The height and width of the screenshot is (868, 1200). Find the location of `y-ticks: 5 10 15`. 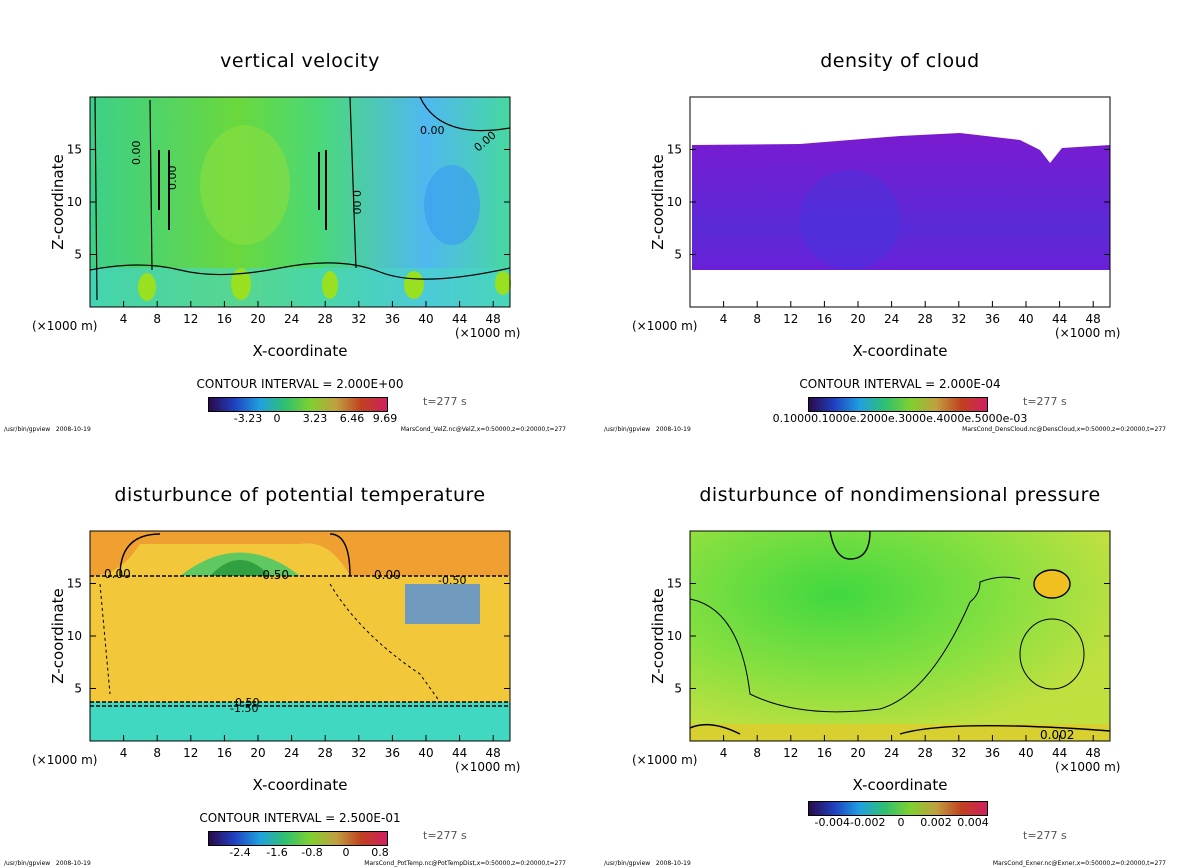

y-ticks: 5 10 15 is located at coordinates (888, 202).